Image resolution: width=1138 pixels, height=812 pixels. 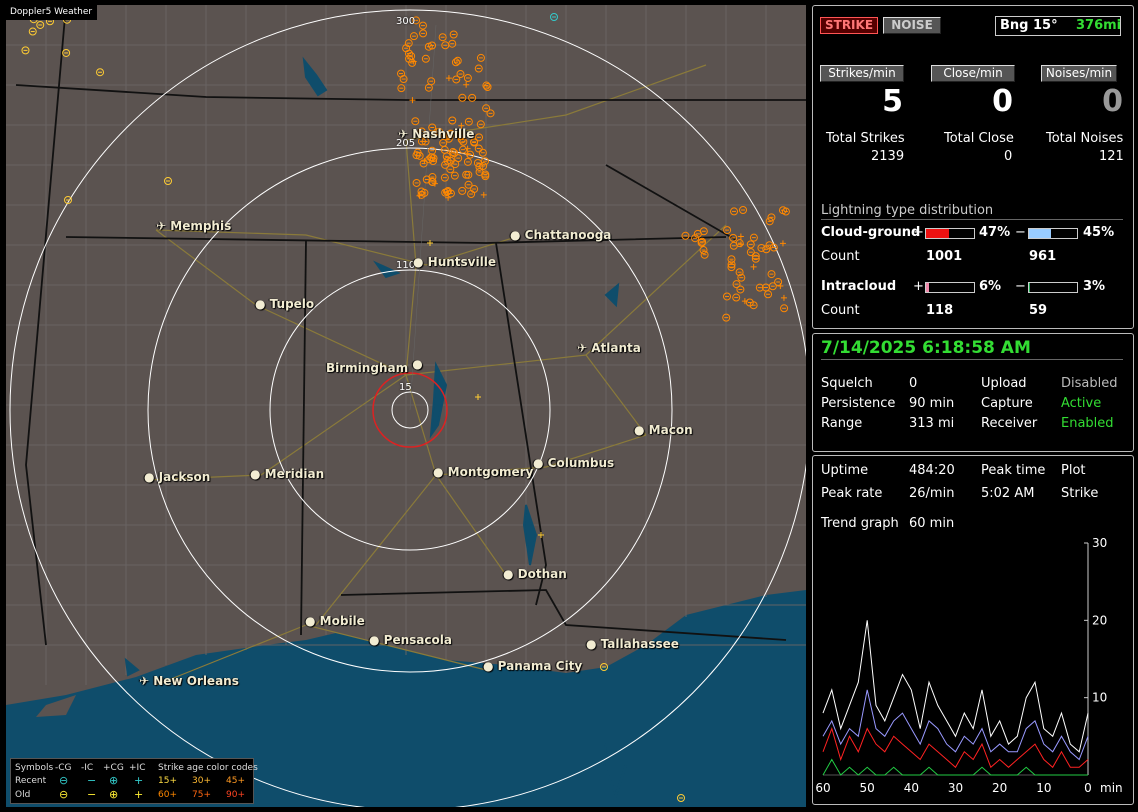 I want to click on cg-positive-count: 1001, so click(x=944, y=256).